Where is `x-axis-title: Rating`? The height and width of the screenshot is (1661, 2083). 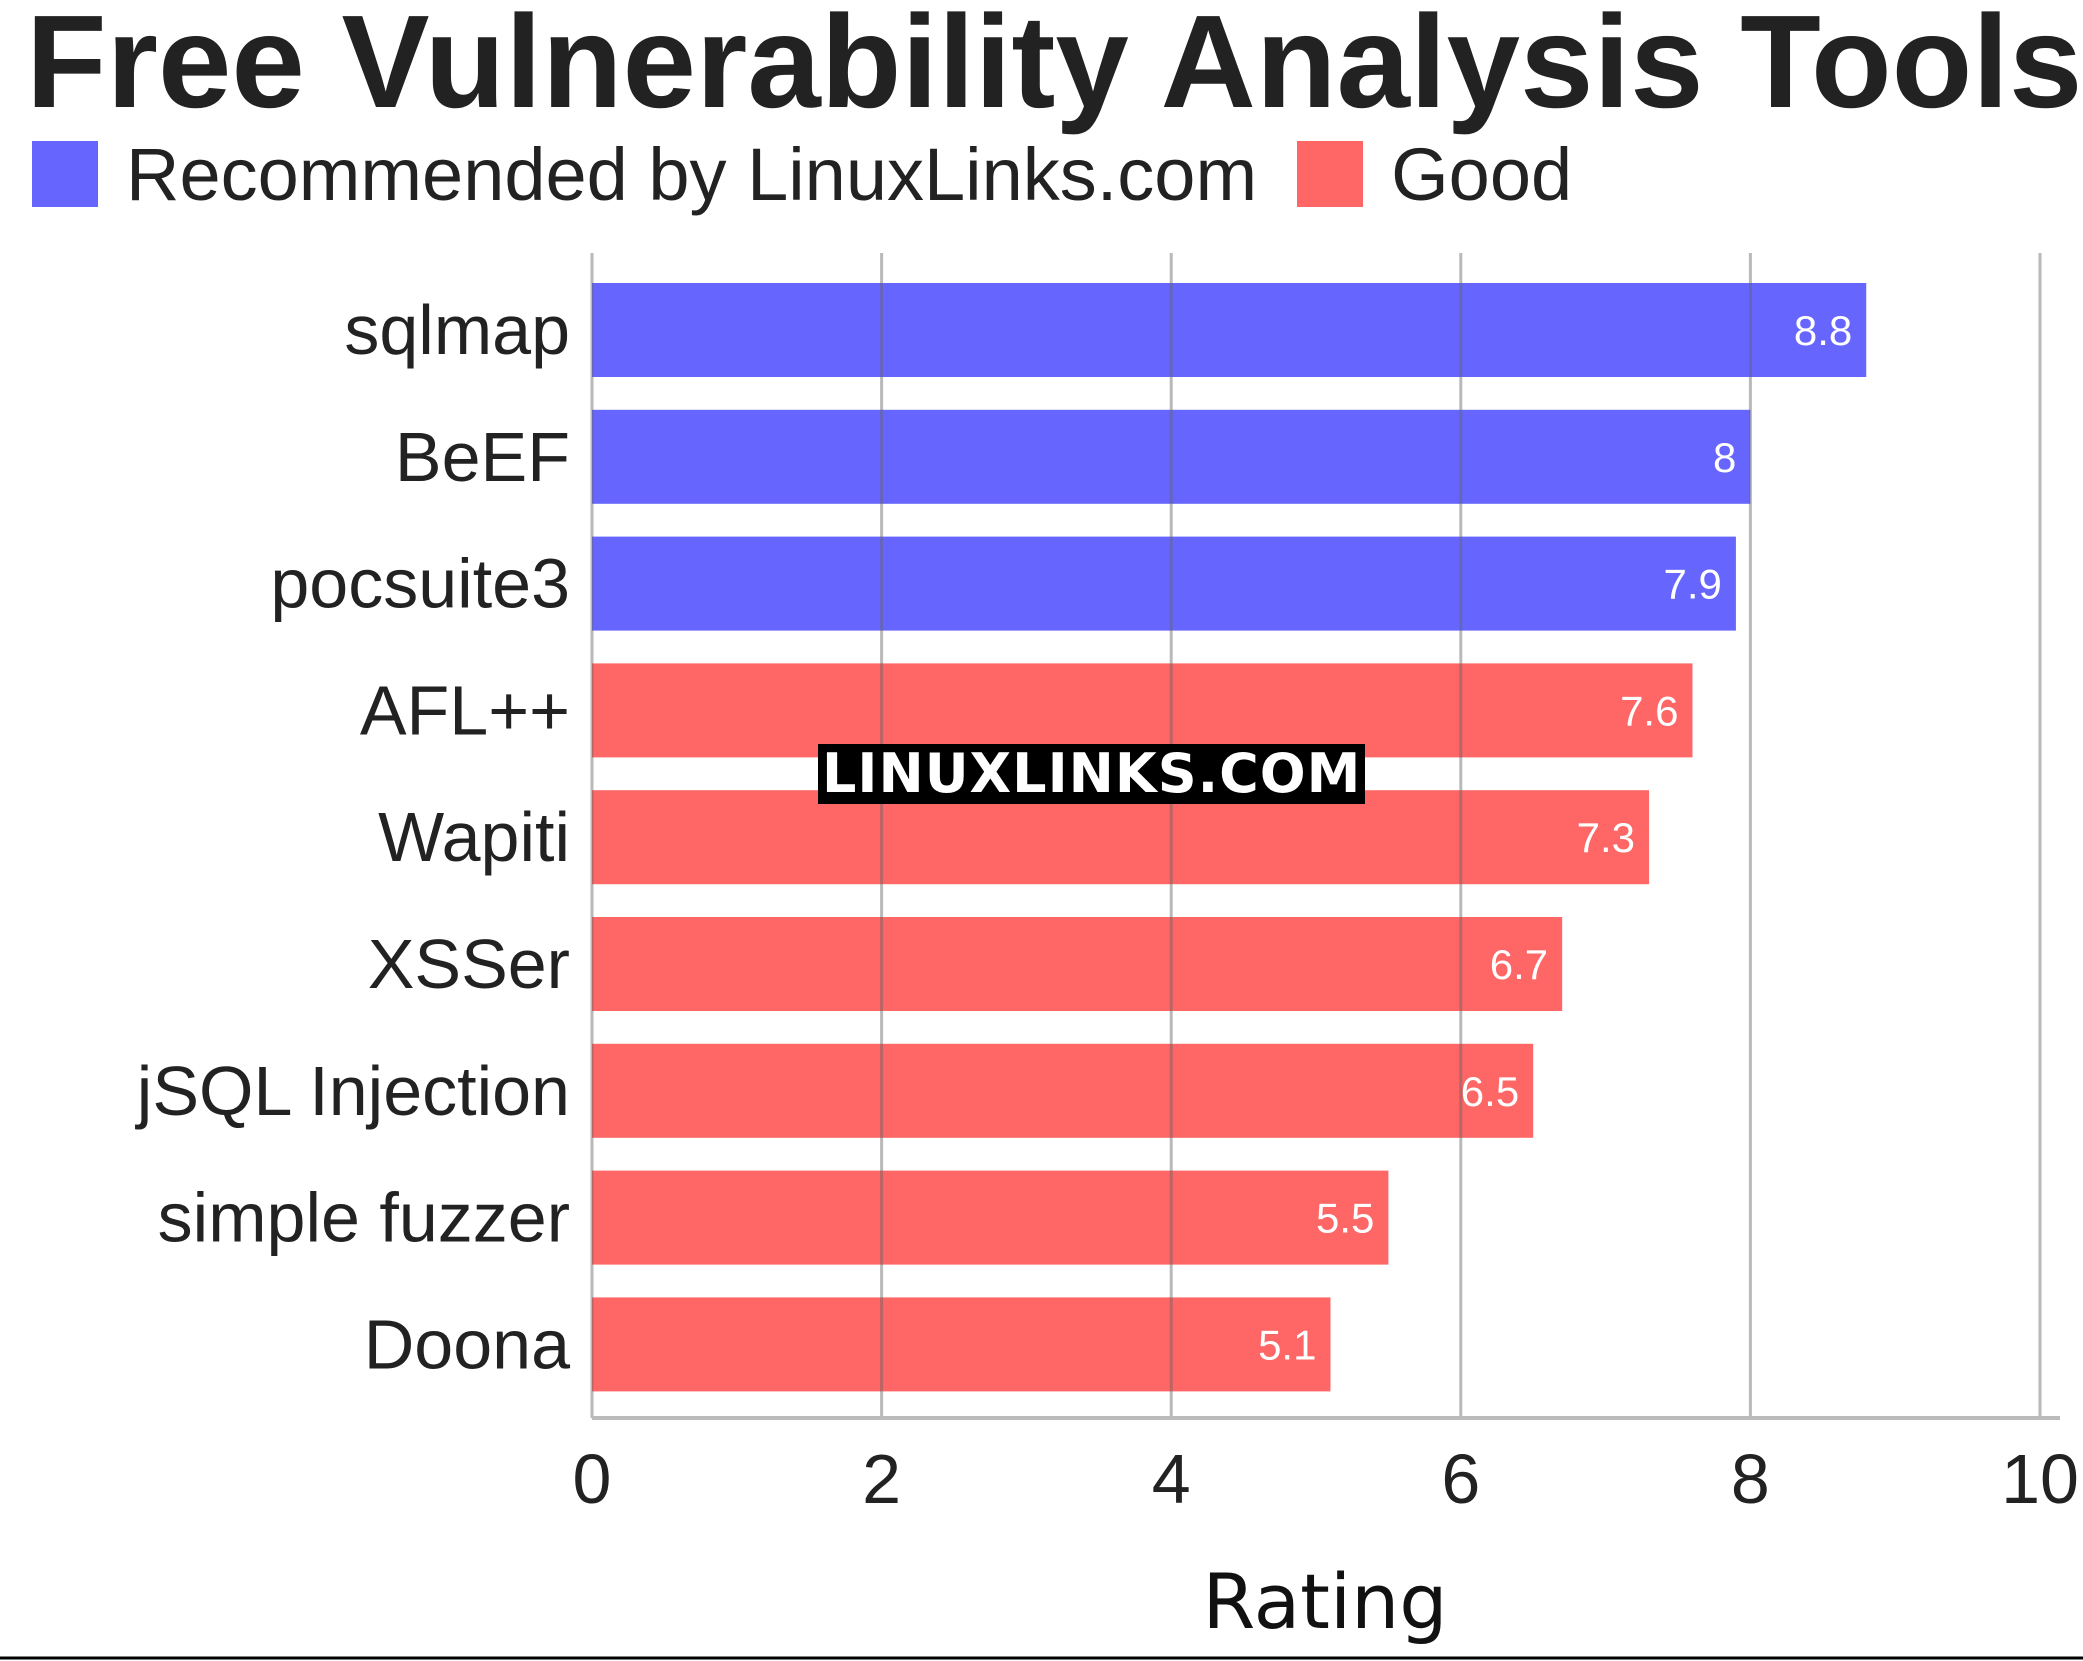 x-axis-title: Rating is located at coordinates (1324, 1601).